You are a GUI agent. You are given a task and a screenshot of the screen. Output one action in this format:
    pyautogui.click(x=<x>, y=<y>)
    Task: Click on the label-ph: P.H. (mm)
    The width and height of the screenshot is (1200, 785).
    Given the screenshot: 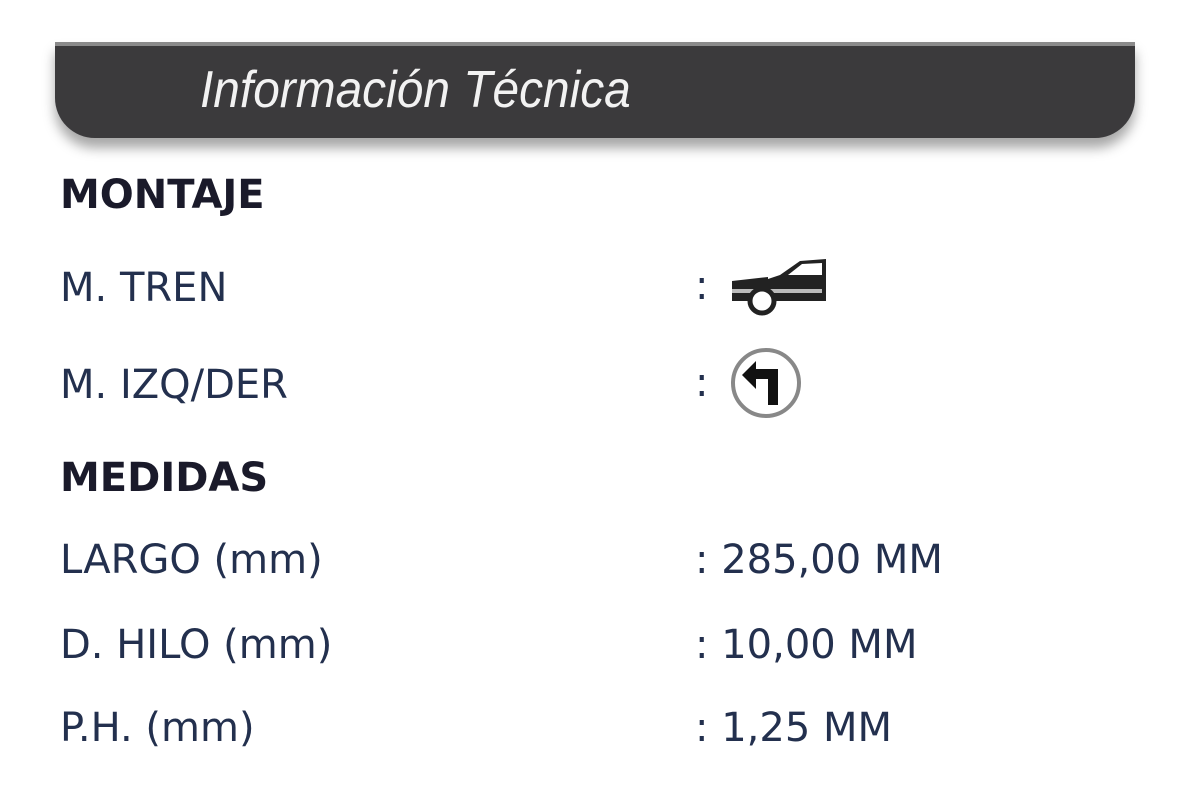 What is the action you would take?
    pyautogui.click(x=157, y=728)
    